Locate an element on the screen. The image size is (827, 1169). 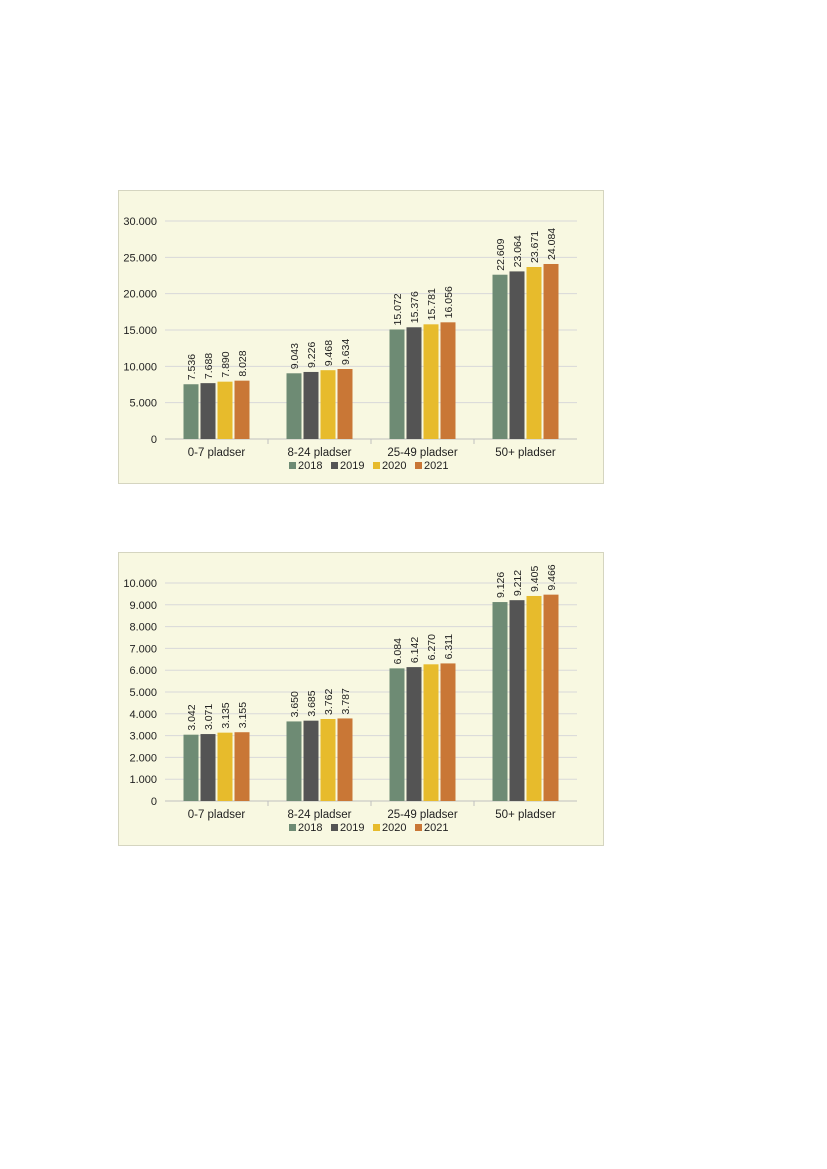
y-tick-label: 8.000 is located at coordinates (143, 628).